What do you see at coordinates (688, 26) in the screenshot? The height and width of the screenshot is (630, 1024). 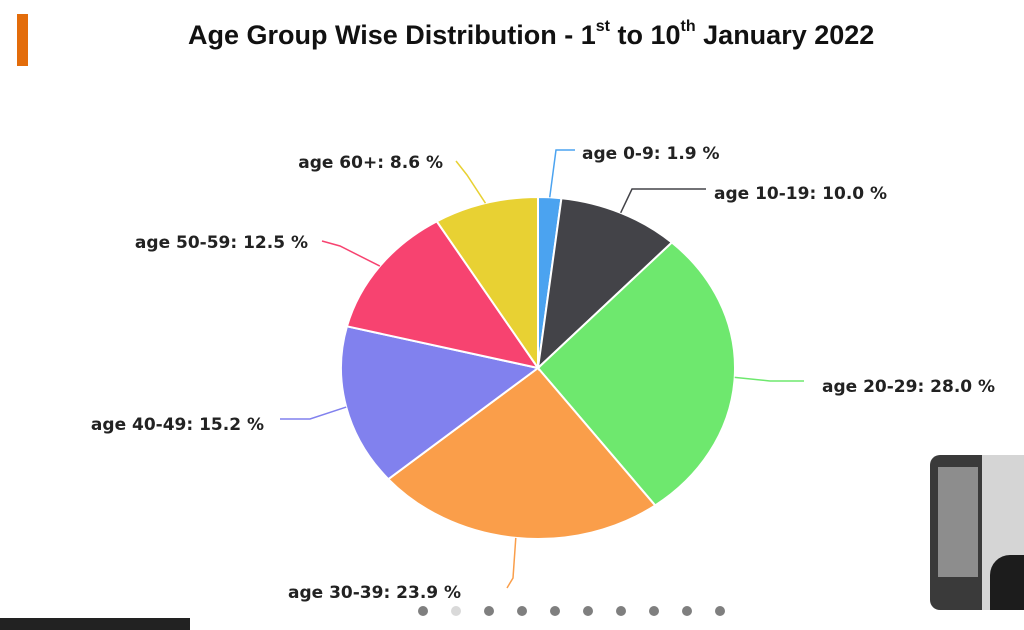 I see `title-sup-2: th` at bounding box center [688, 26].